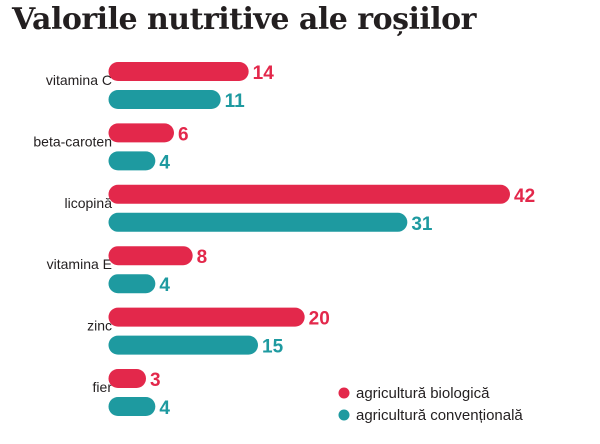 This screenshot has width=600, height=444. Describe the element at coordinates (439, 415) in the screenshot. I see `legend-label-conventional: agricultură convențională` at that location.